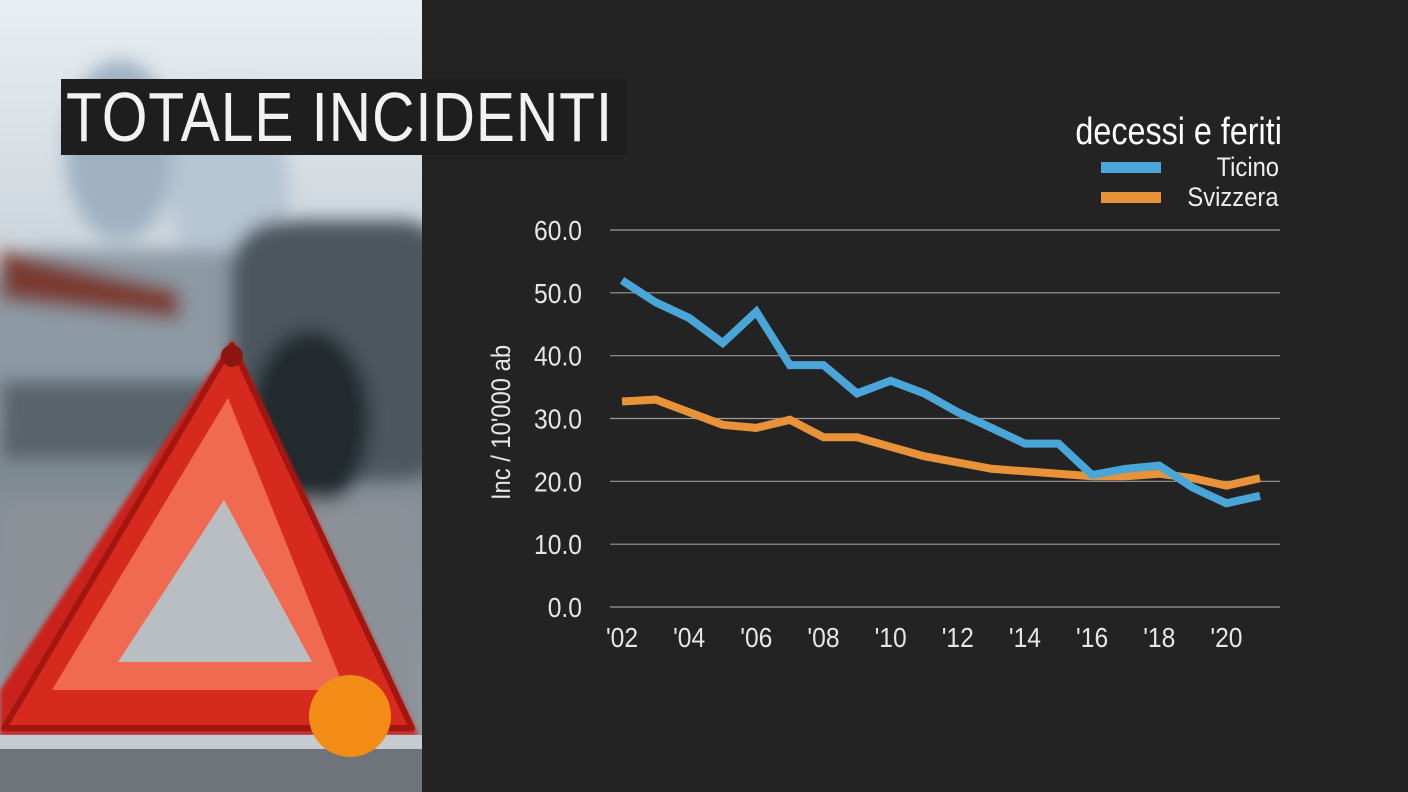 This screenshot has height=792, width=1408. I want to click on y-tick-label: 50.0, so click(558, 293).